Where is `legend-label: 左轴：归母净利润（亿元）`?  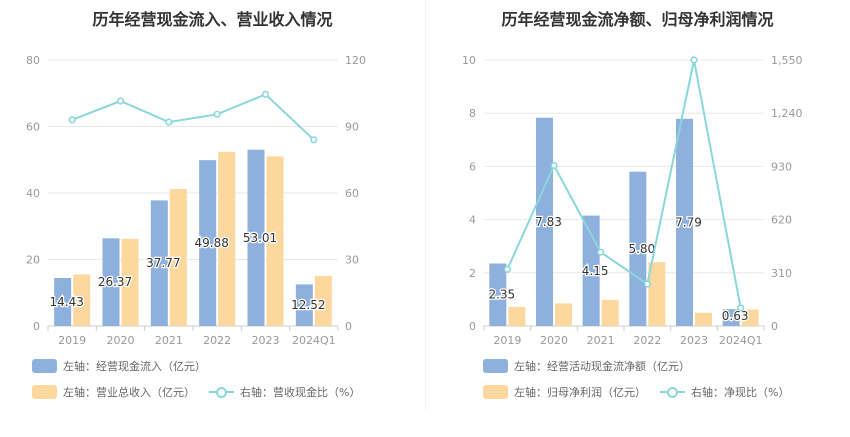 legend-label: 左轴：归母净利润（亿元） is located at coordinates (580, 392).